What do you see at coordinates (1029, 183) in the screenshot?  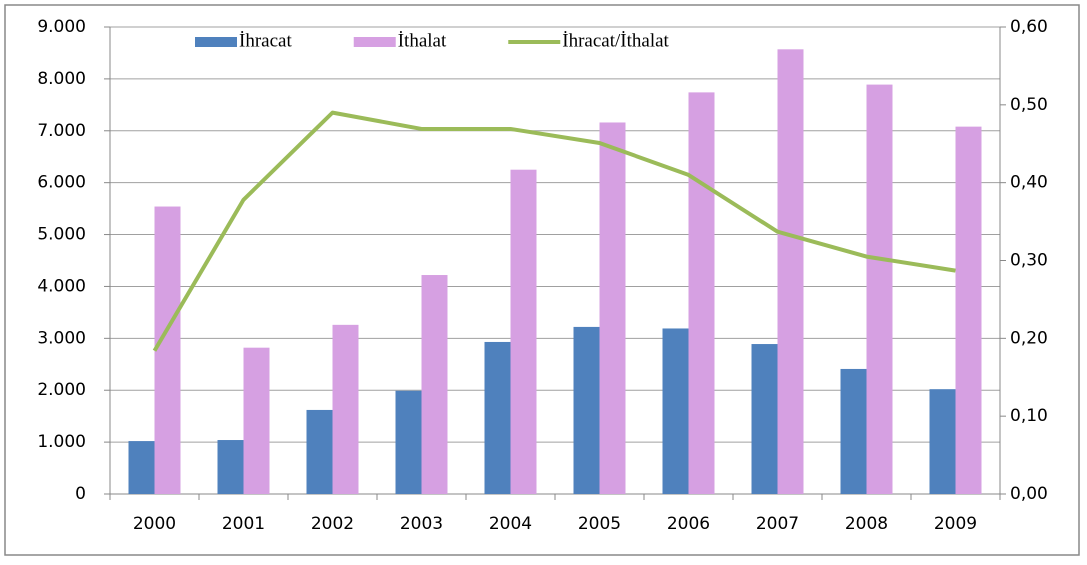 I see `y2-tick-label: 0,40` at bounding box center [1029, 183].